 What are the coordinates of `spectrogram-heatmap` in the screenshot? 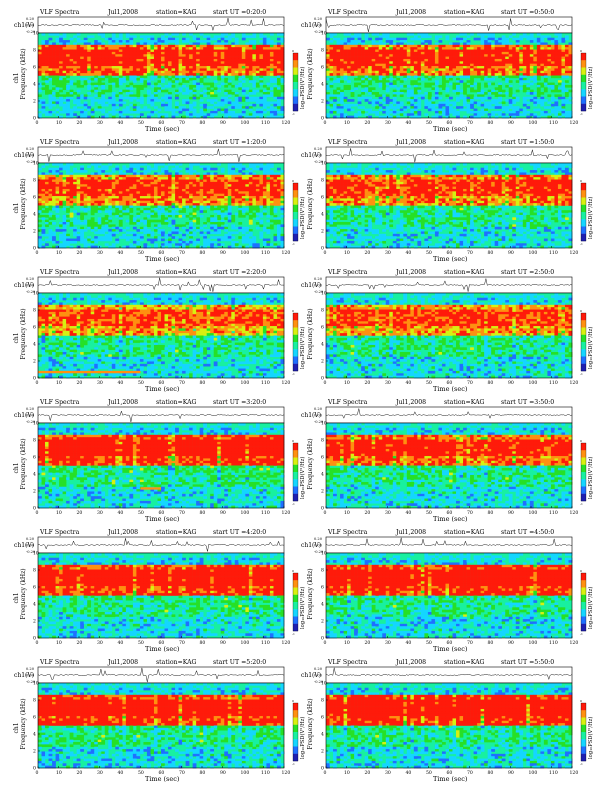 It's located at (161, 205).